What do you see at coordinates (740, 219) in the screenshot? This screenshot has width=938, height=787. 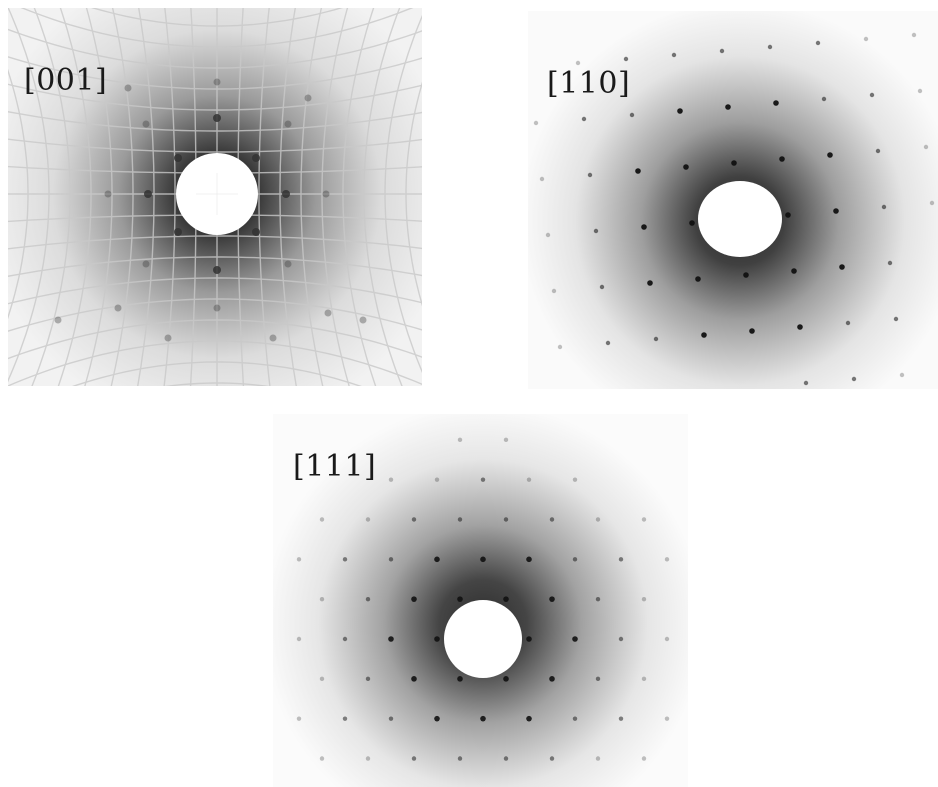 I see `beam-stop` at bounding box center [740, 219].